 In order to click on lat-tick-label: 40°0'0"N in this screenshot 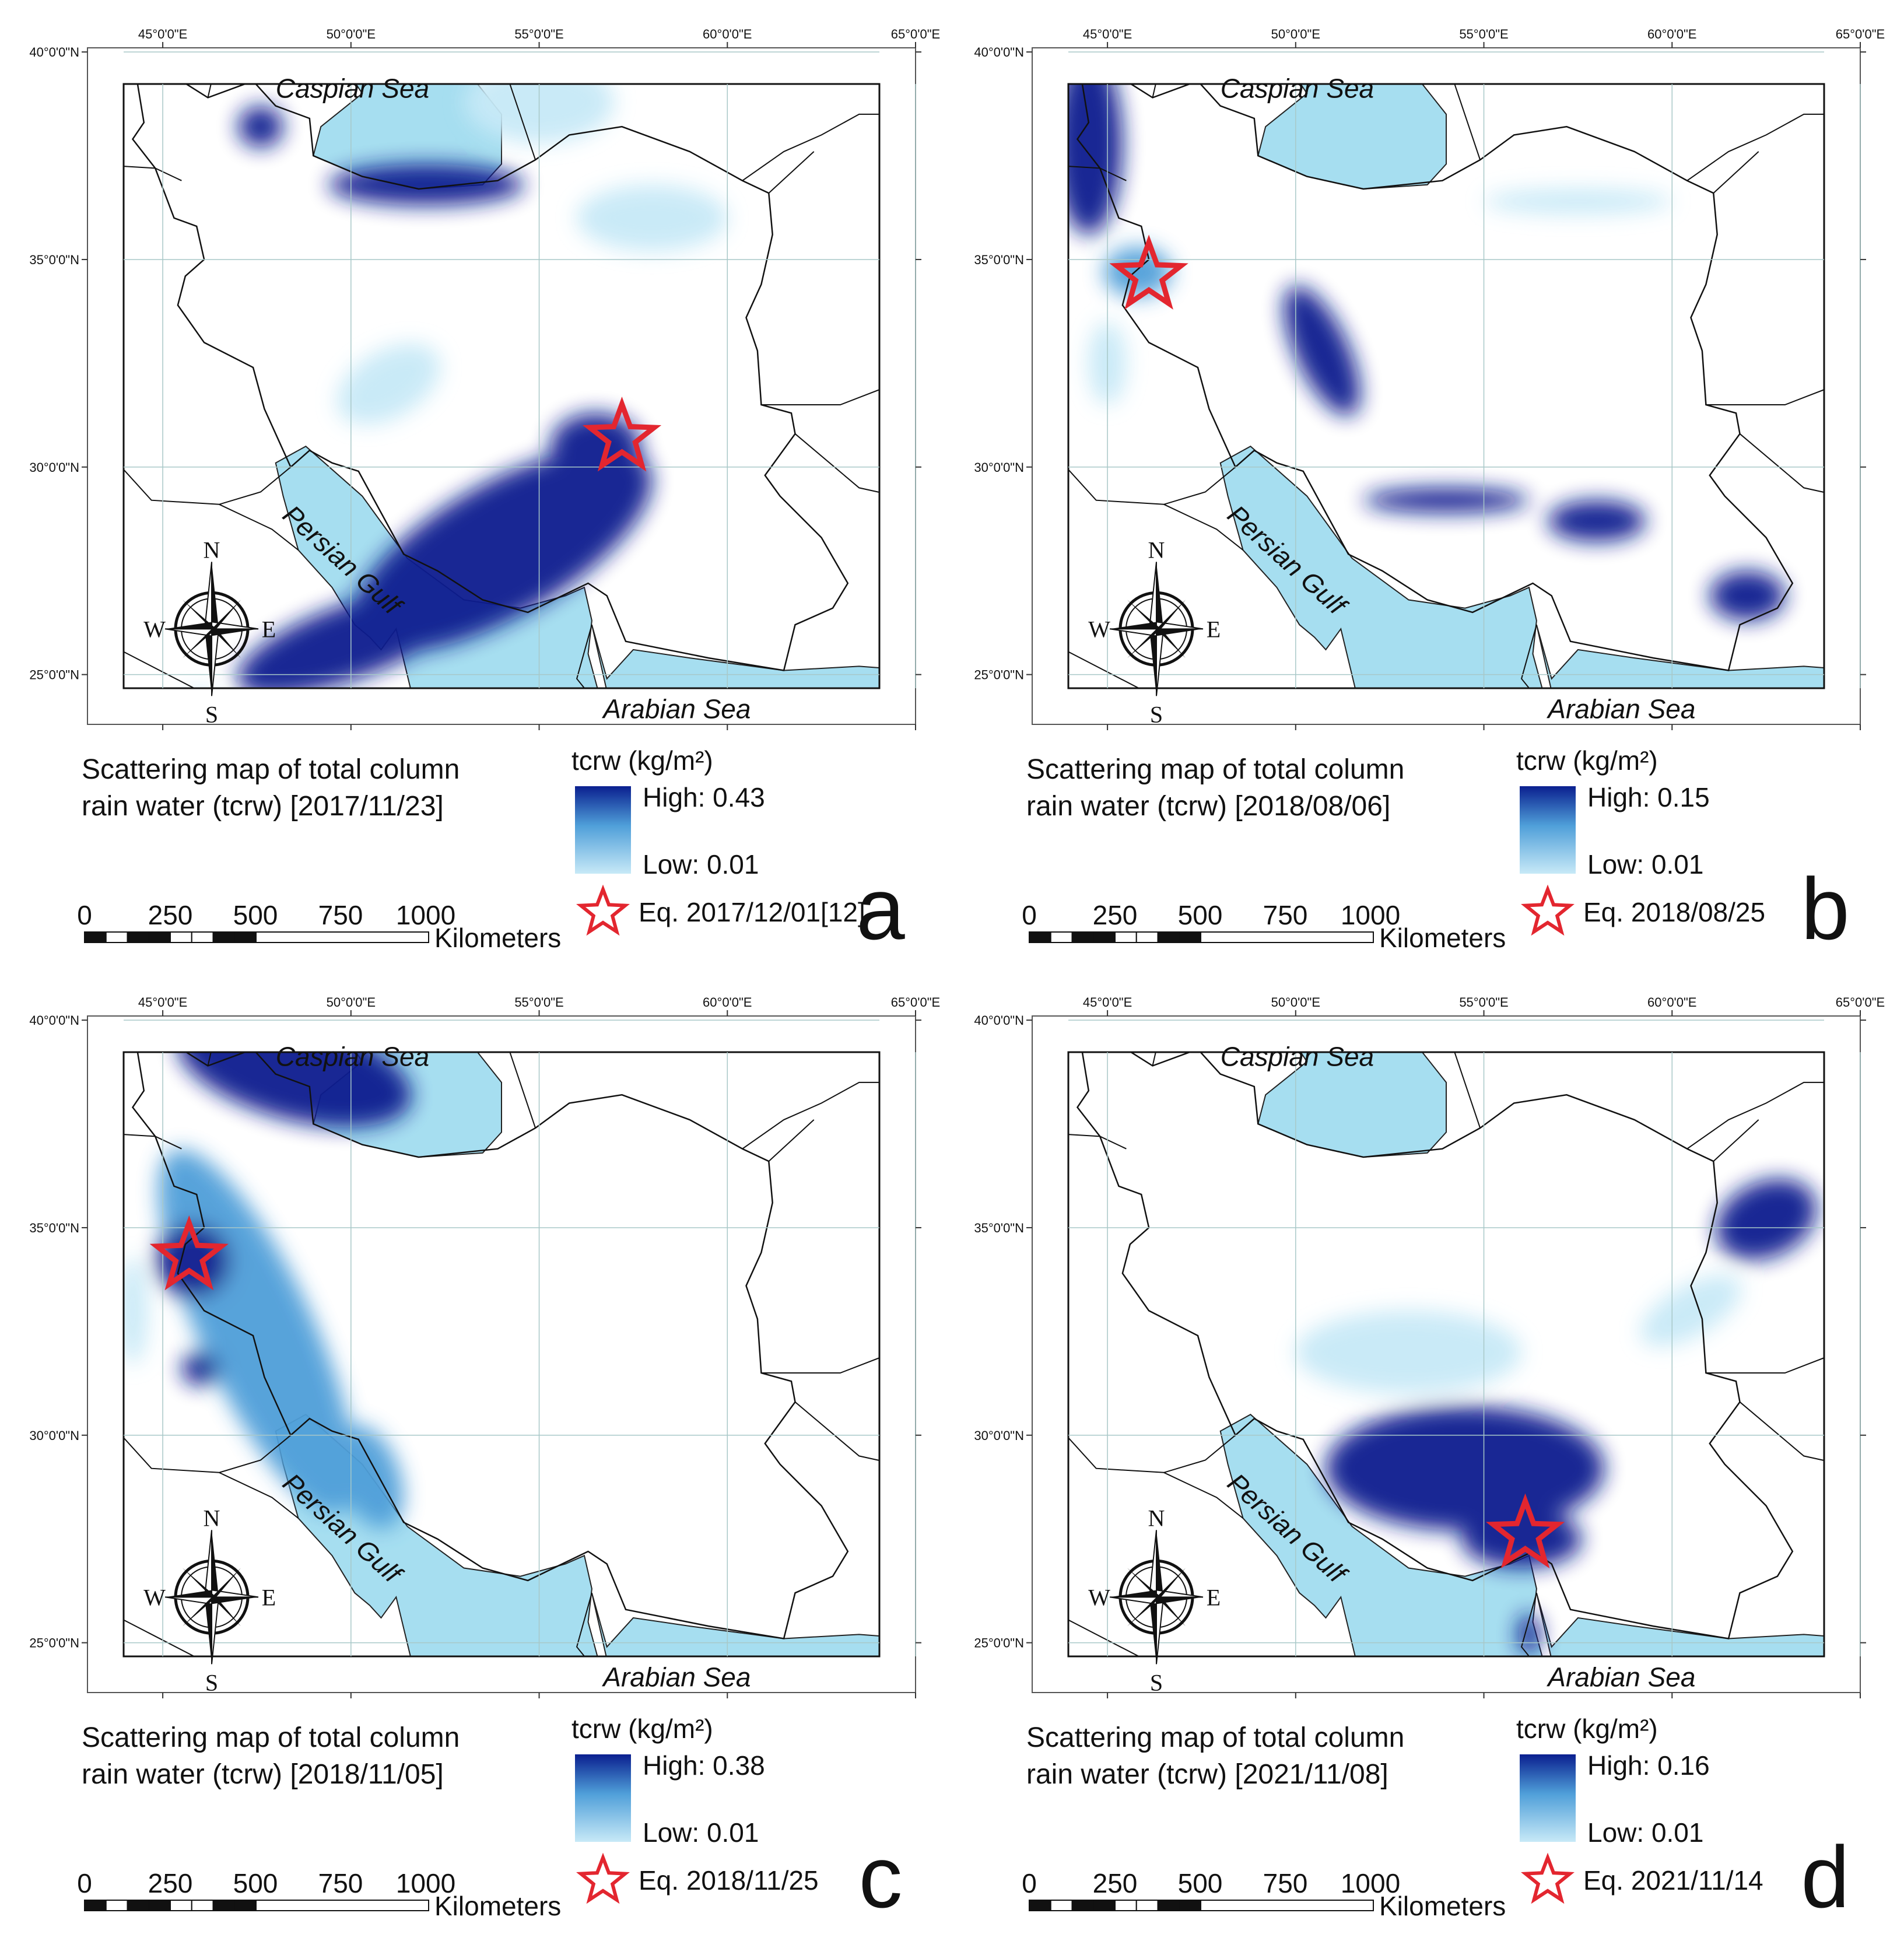, I will do `click(54, 1020)`.